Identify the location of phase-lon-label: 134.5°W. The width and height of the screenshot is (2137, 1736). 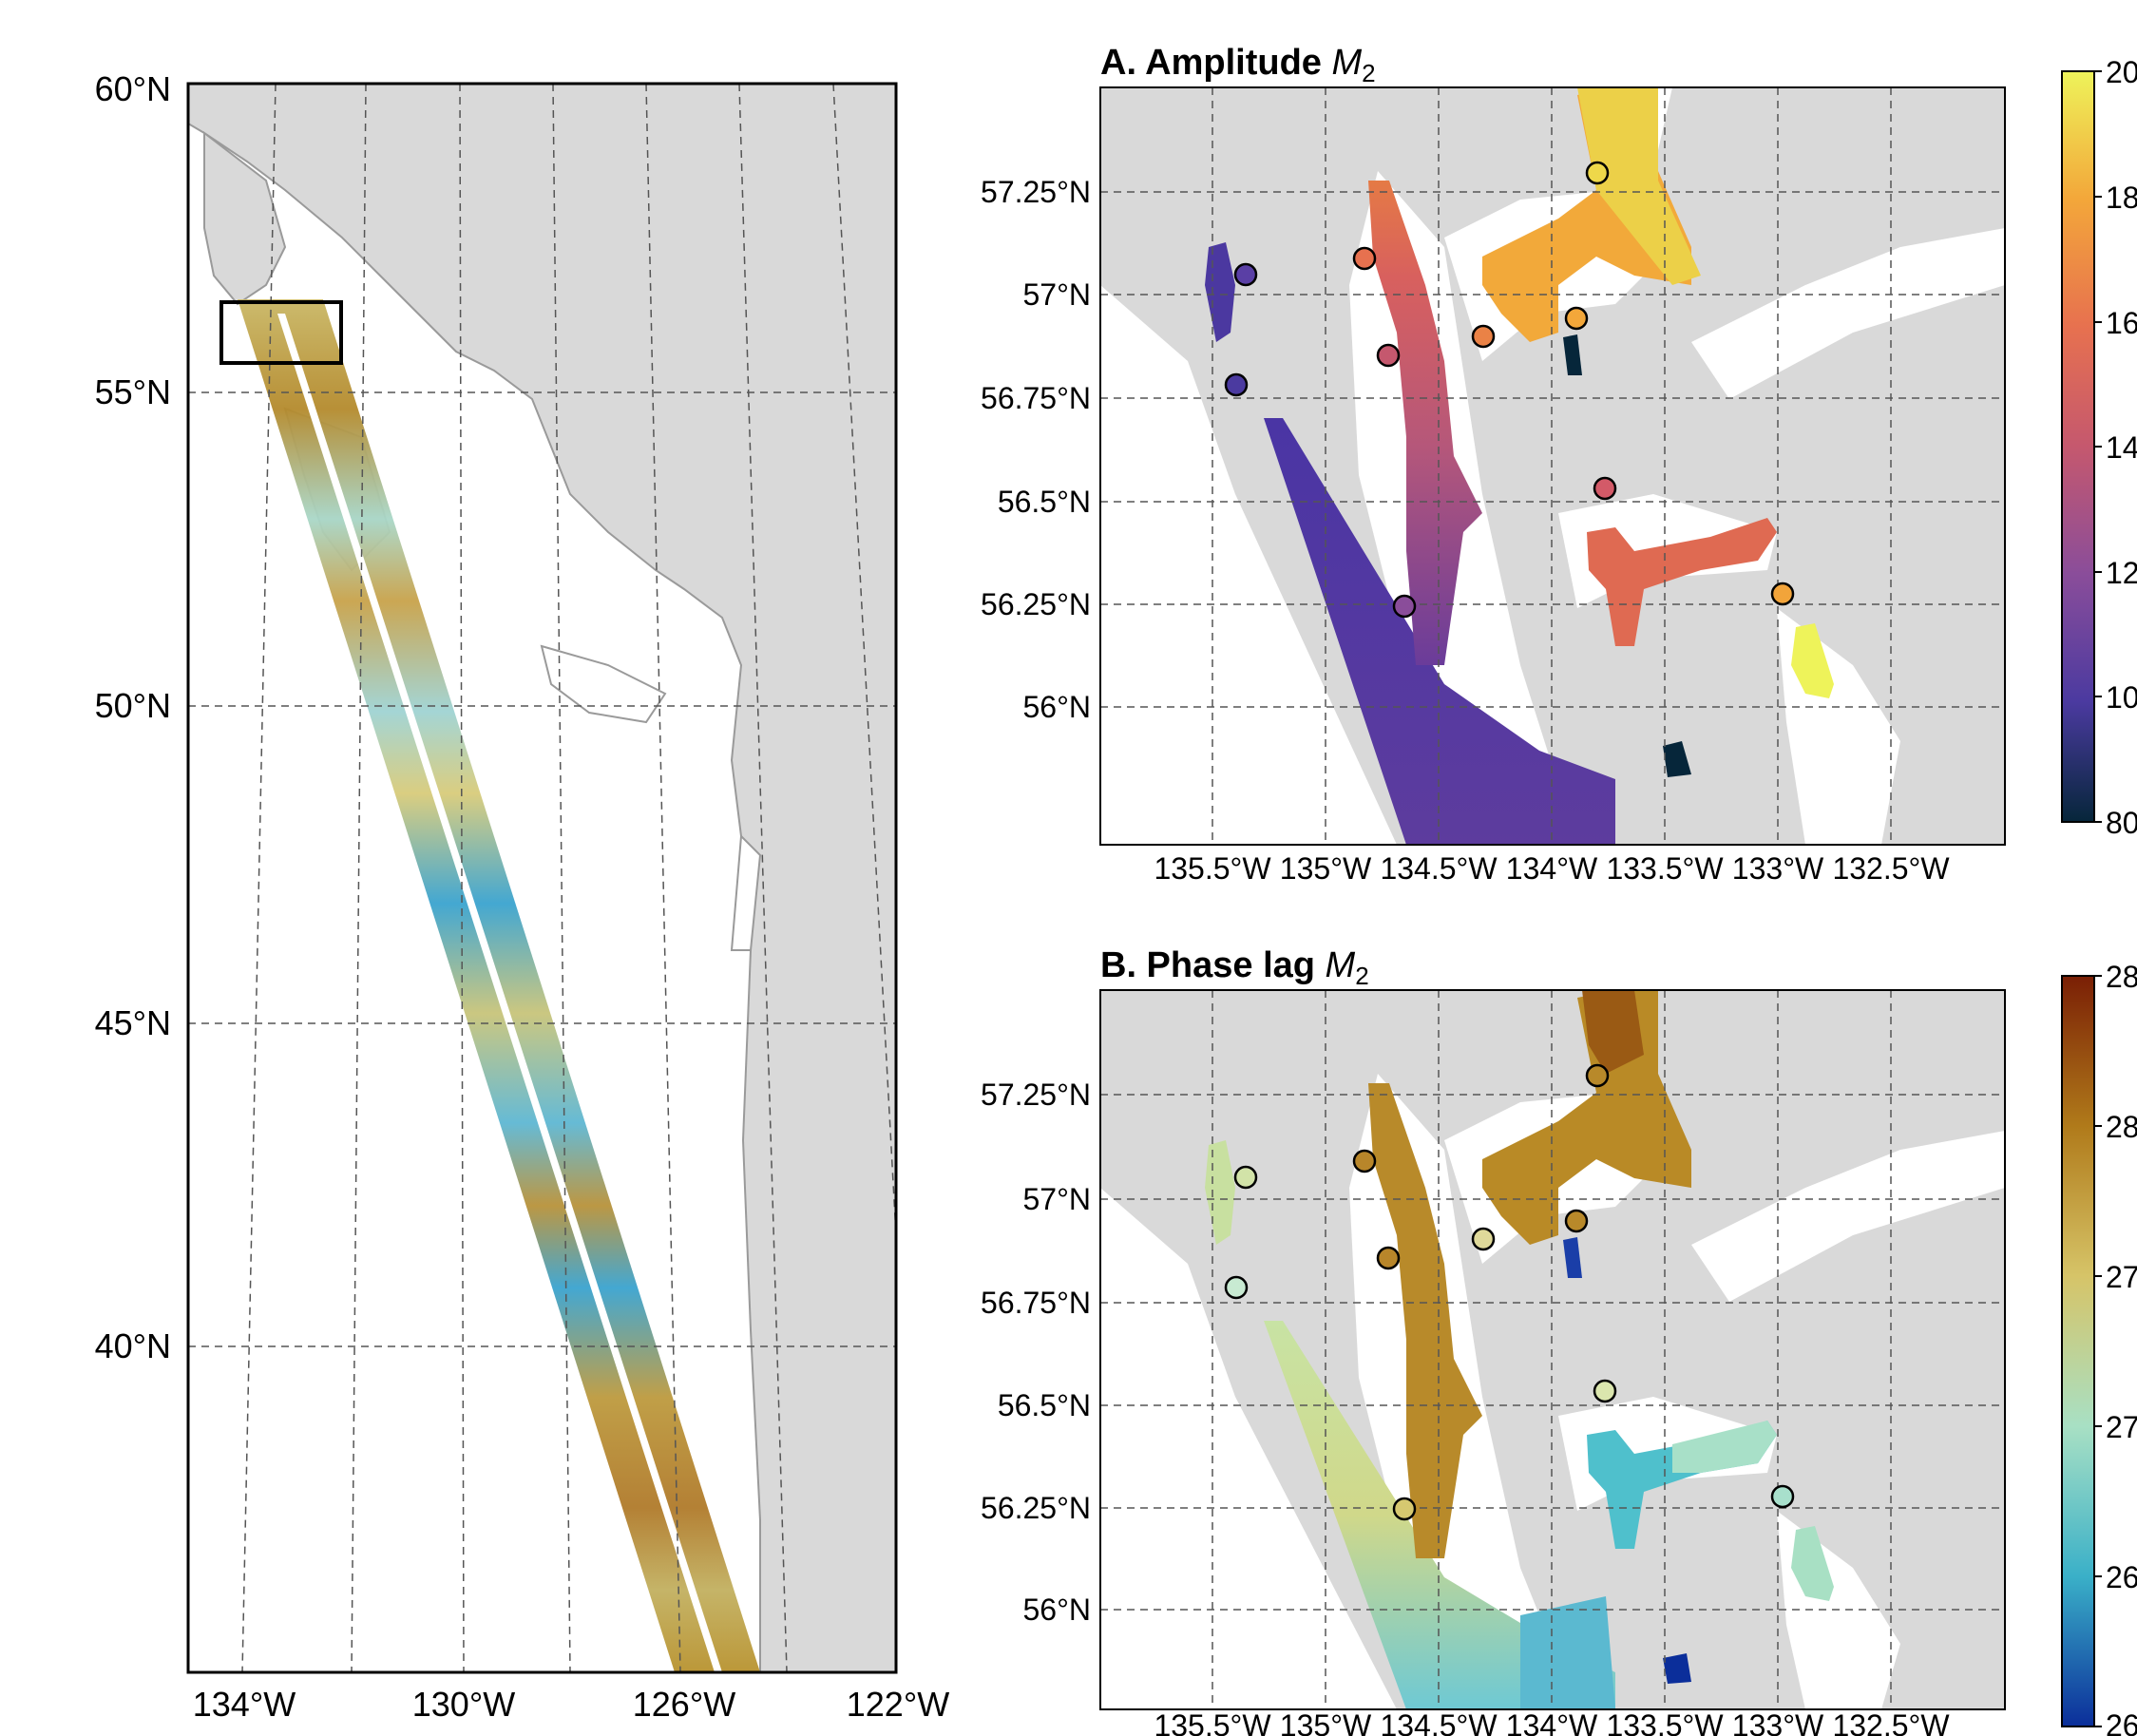
(1439, 1722).